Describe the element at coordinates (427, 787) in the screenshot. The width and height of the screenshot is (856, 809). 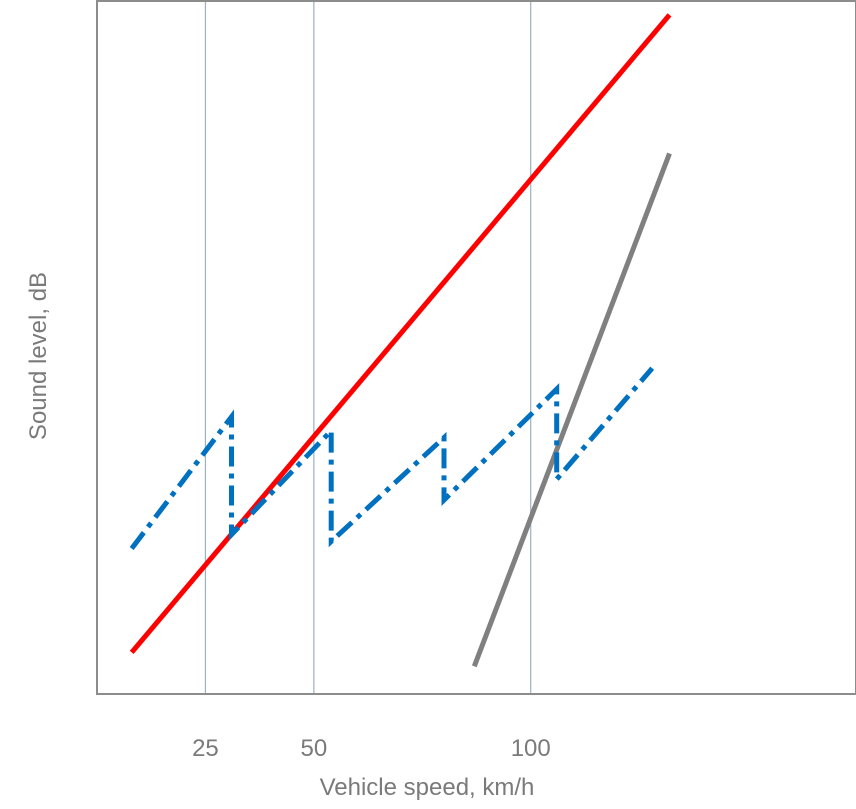
I see `x-axis-label: Vehicle speed, km/h` at that location.